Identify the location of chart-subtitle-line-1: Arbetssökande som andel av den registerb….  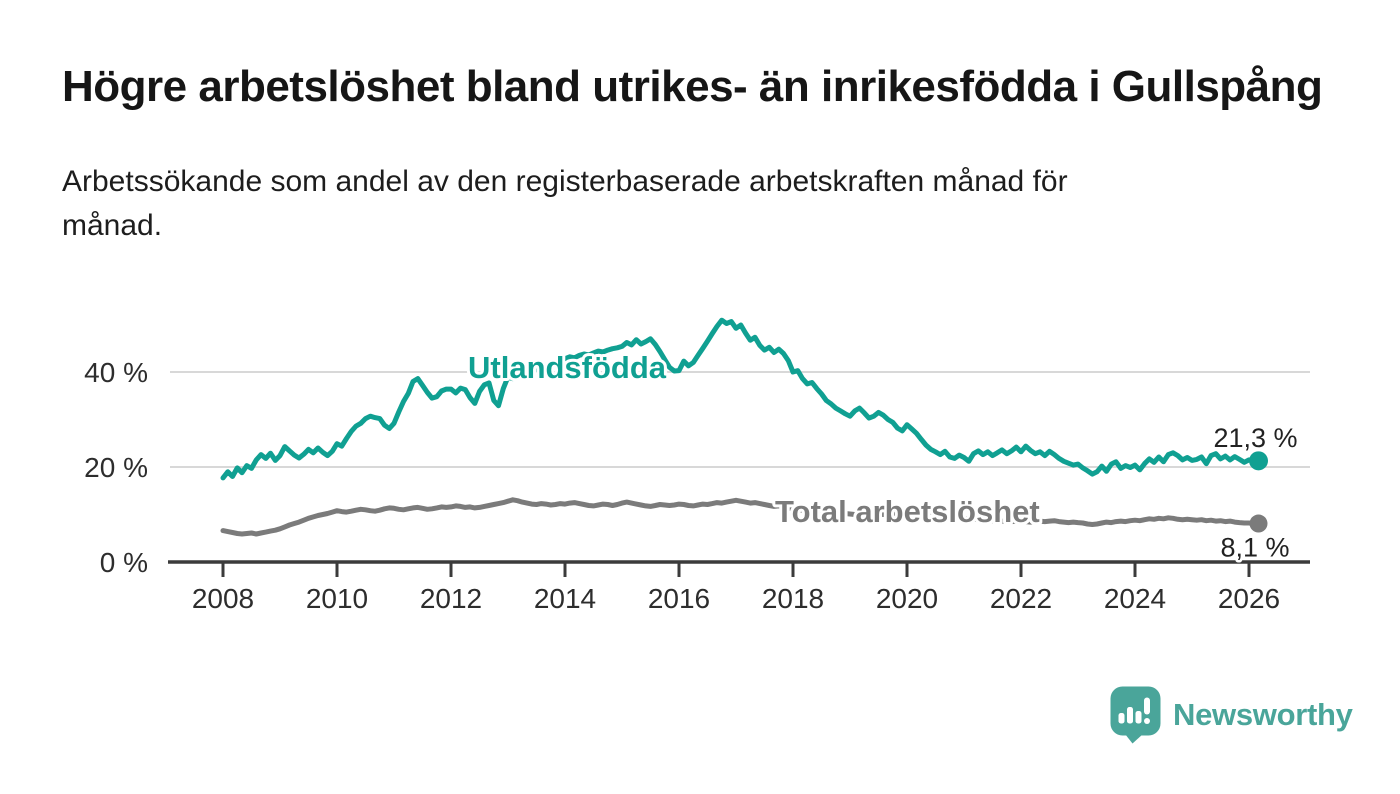
(565, 181).